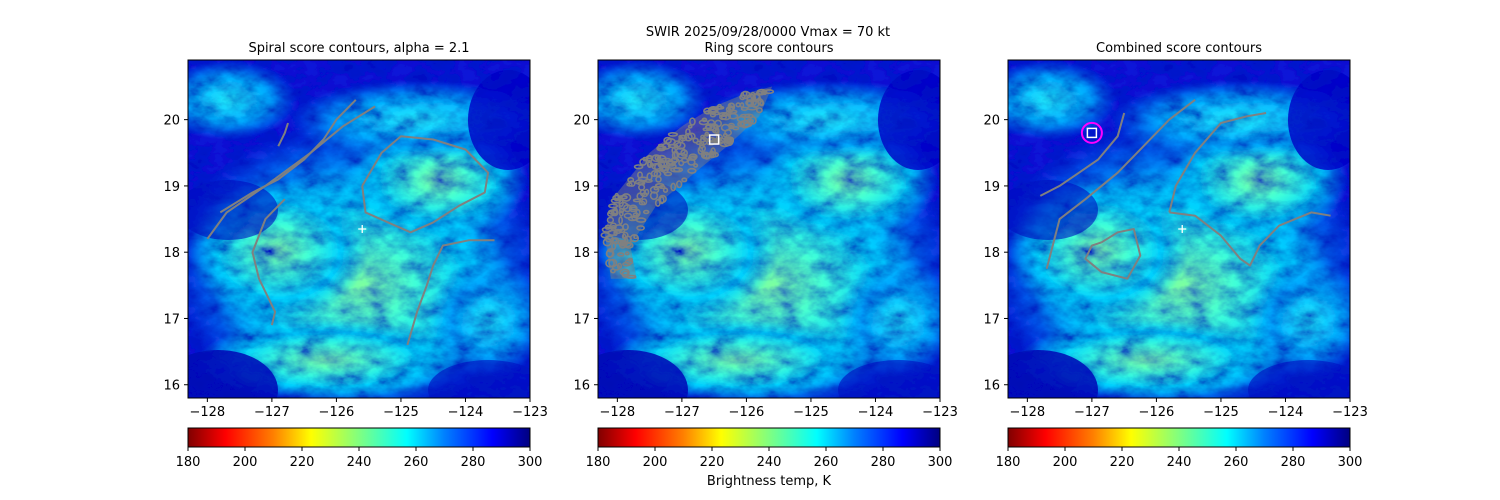 The height and width of the screenshot is (500, 1500). I want to click on colorbar-label: Brightness temp, K, so click(769, 481).